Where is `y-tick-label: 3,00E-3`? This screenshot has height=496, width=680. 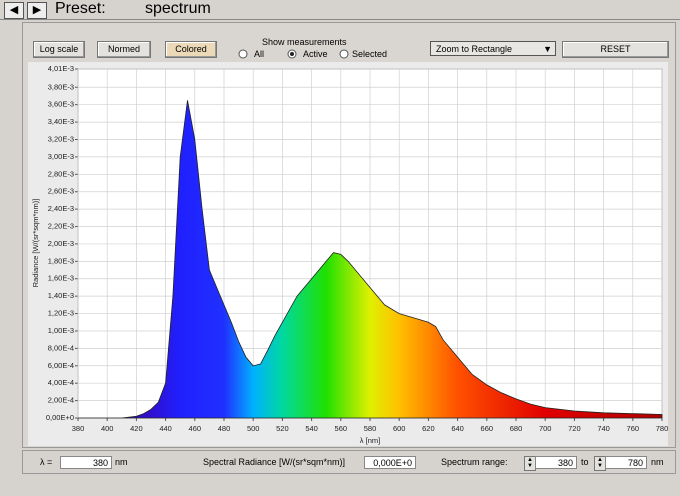 y-tick-label: 3,00E-3 is located at coordinates (61, 156).